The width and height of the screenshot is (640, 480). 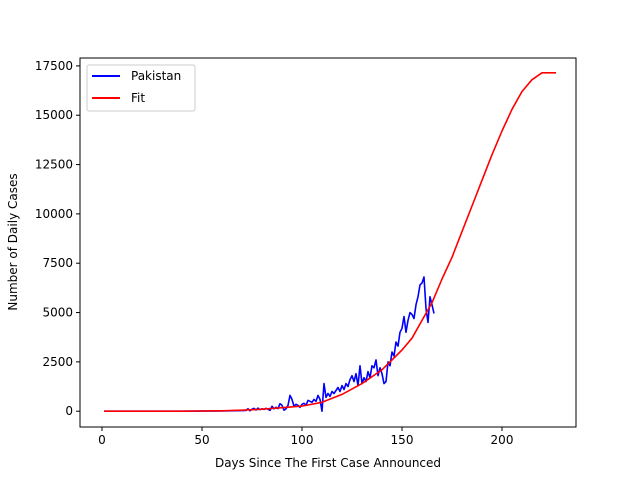 I want to click on legend-label-fit: Fit, so click(x=138, y=98).